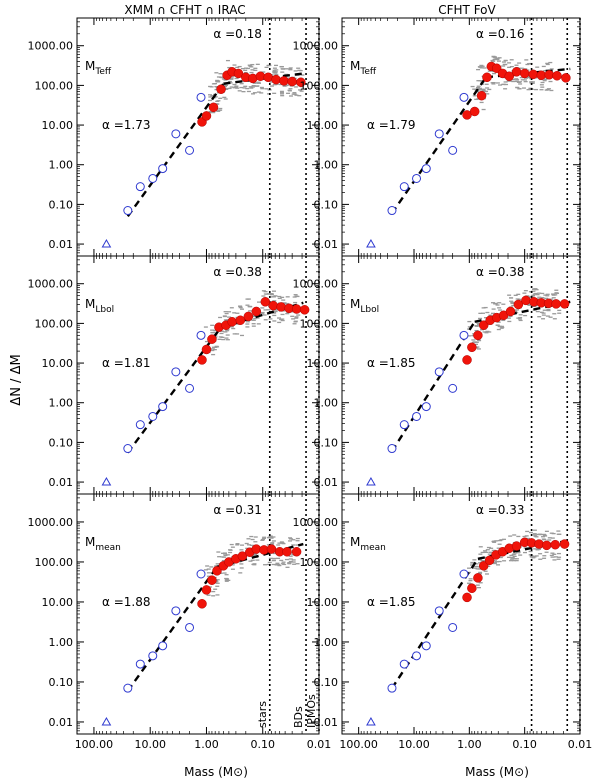  Describe the element at coordinates (319, 744) in the screenshot. I see `x-tick-label: 0.01` at that location.